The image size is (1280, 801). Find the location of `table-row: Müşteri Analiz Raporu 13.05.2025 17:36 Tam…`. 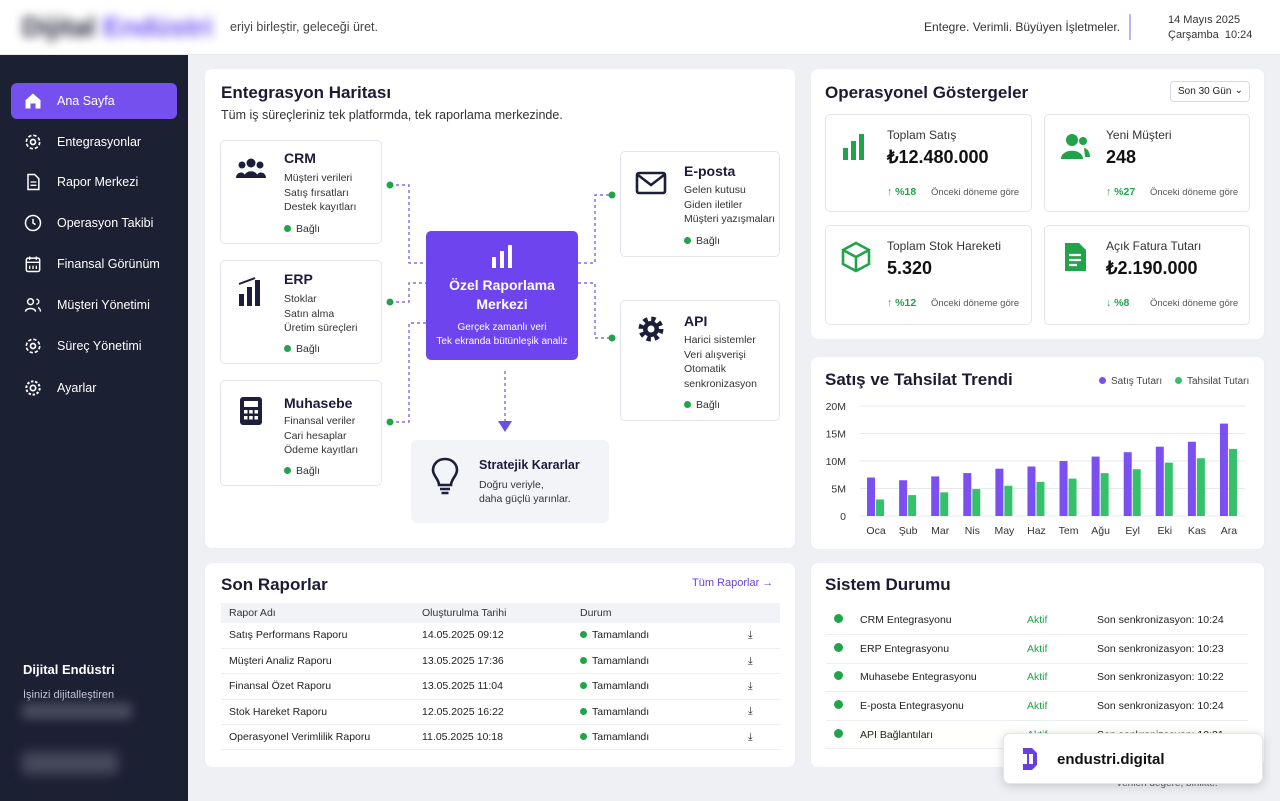

table-row: Müşteri Analiz Raporu 13.05.2025 17:36 Tam… is located at coordinates (500, 661).